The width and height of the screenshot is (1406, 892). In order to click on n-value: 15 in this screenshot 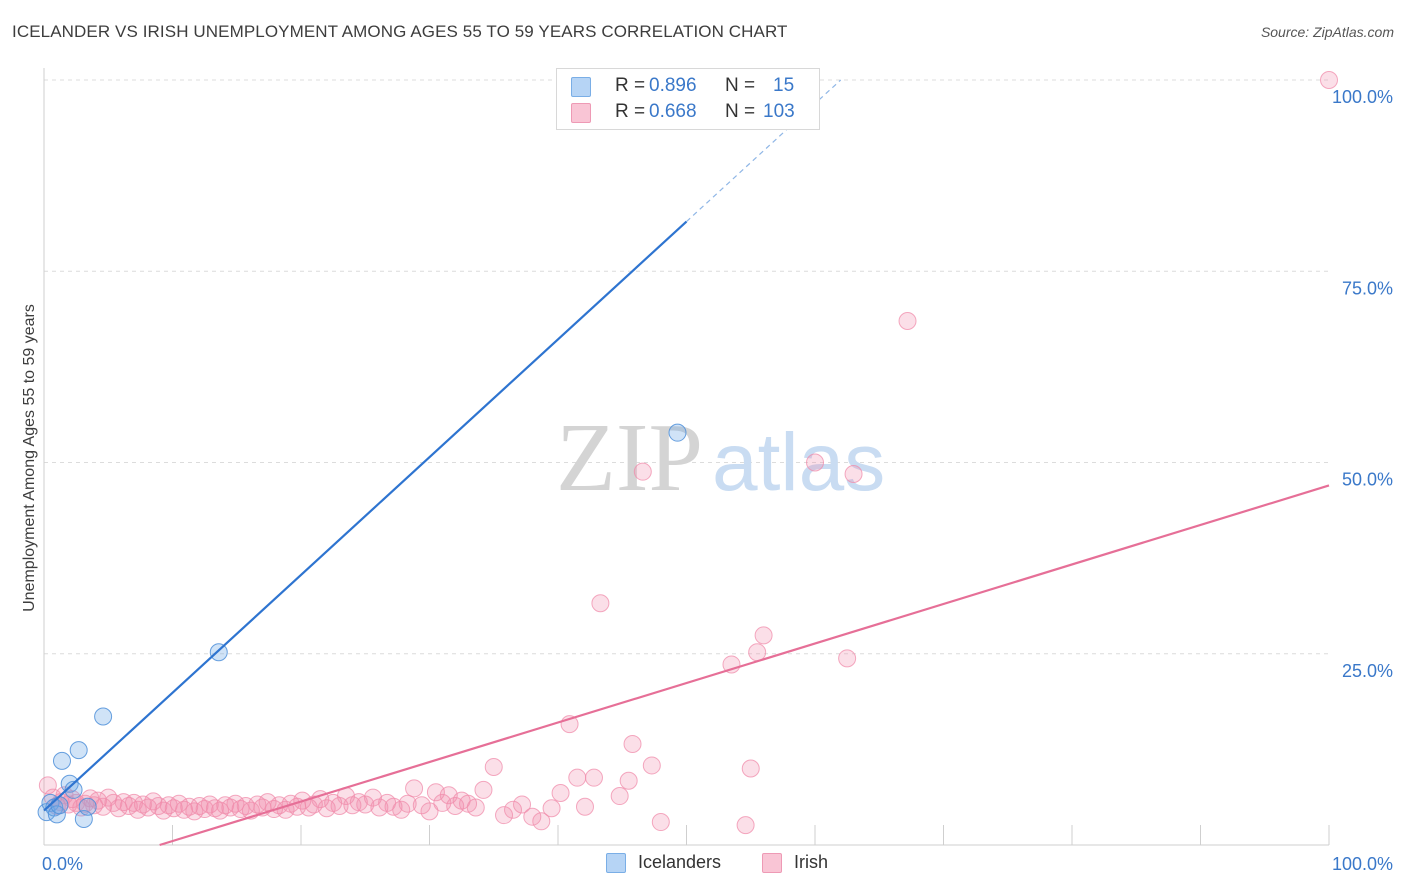, I will do `click(784, 85)`.